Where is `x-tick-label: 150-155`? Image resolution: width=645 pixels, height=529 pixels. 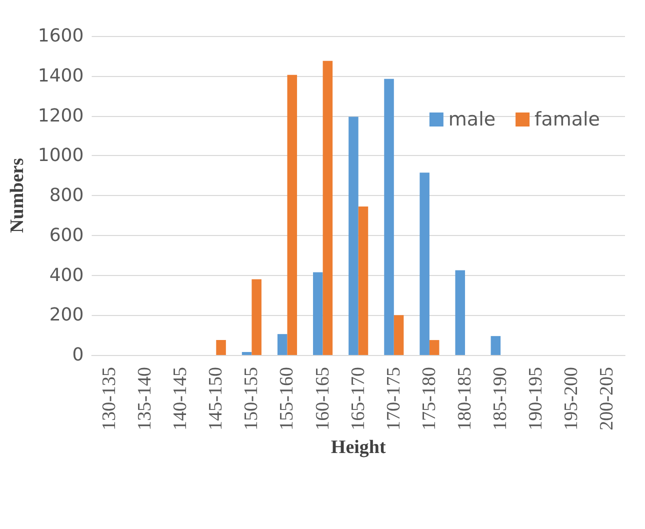
x-tick-label: 150-155 is located at coordinates (251, 398).